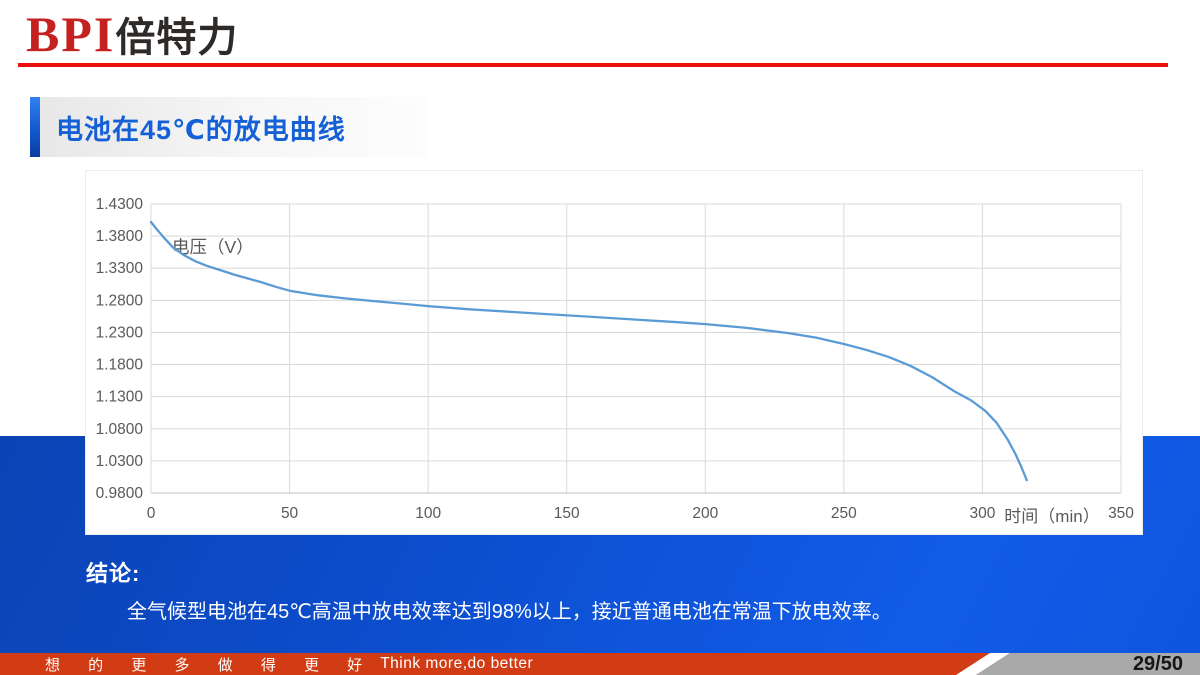  Describe the element at coordinates (120, 236) in the screenshot. I see `y-tick-label: 1.3800` at that location.